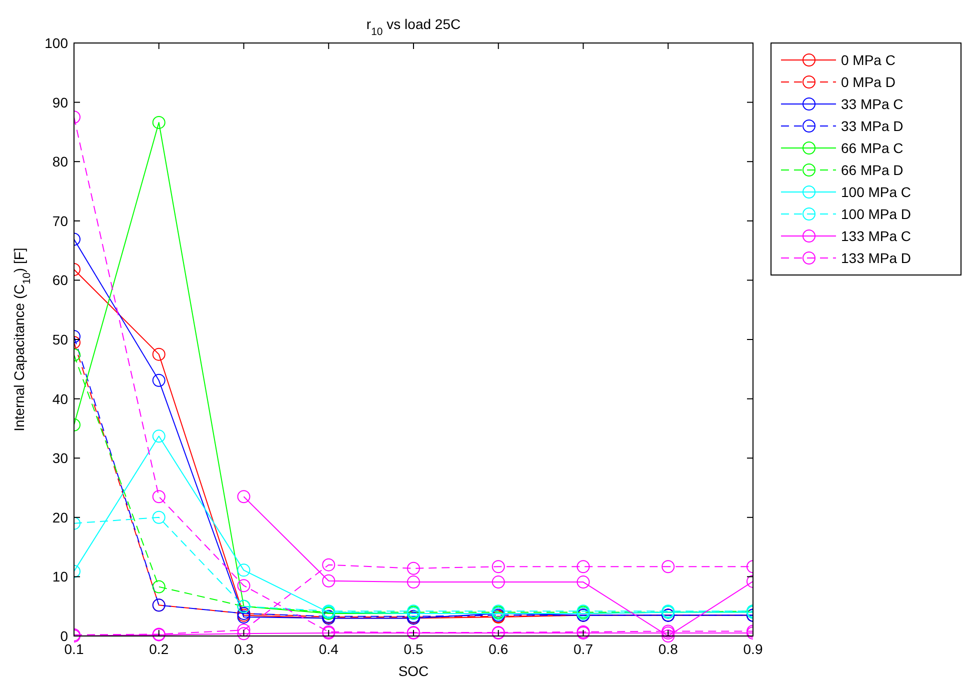  What do you see at coordinates (414, 649) in the screenshot?
I see `x-tick-label: 0.5` at bounding box center [414, 649].